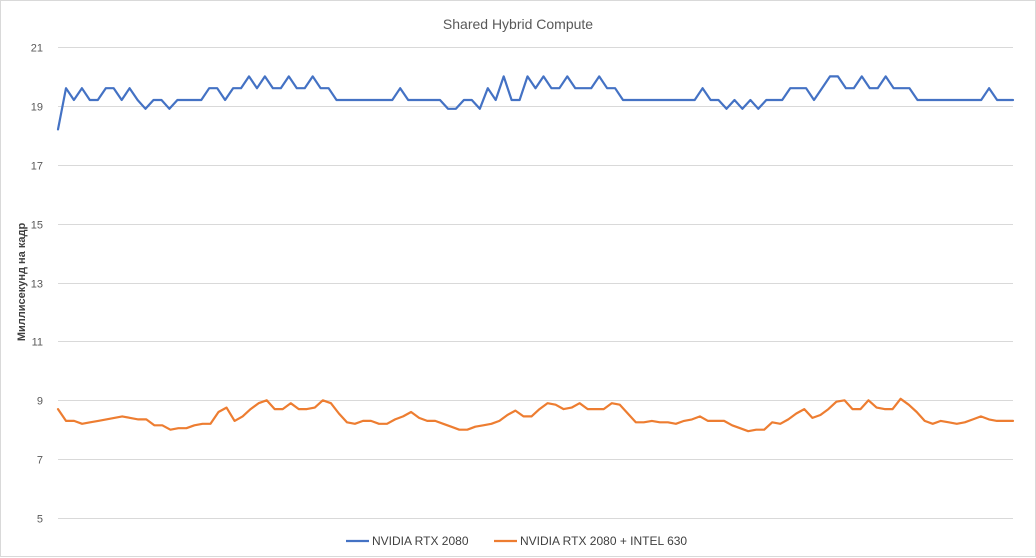  Describe the element at coordinates (37, 49) in the screenshot. I see `y-tick-label: 21` at that location.